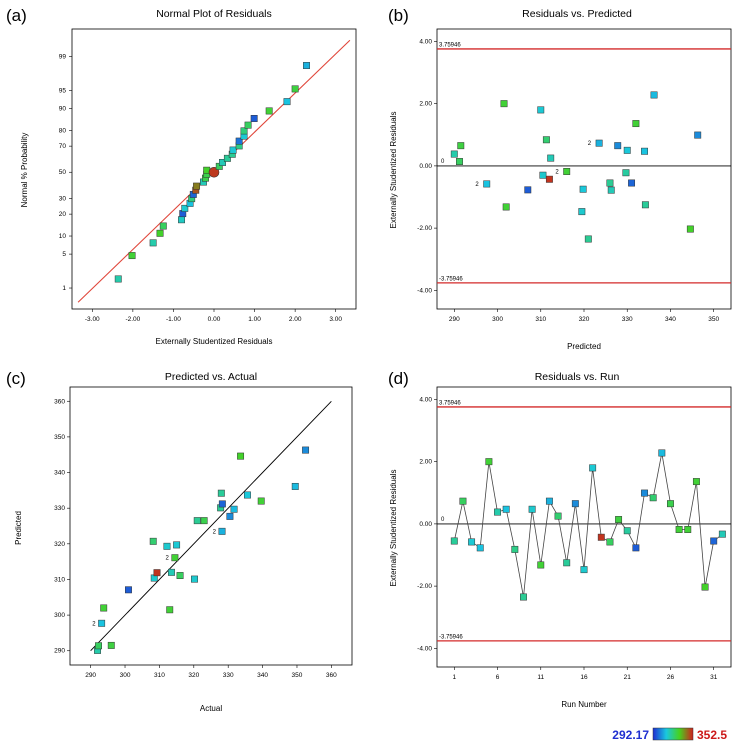  Describe the element at coordinates (588, 525) in the screenshot. I see `panel-d-series-line` at that location.